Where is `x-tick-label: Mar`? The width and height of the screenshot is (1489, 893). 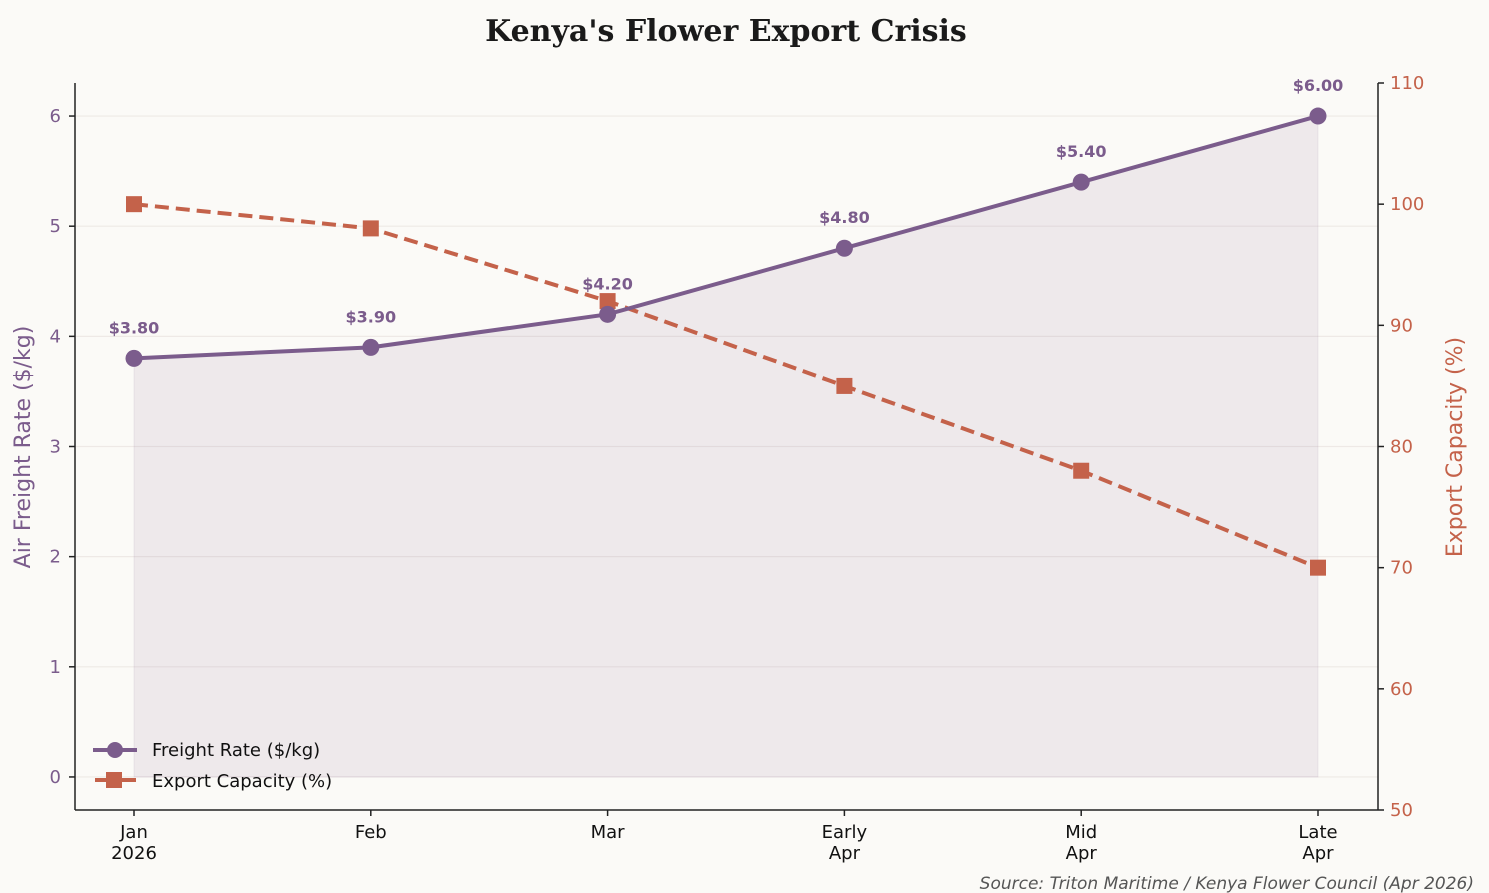 x-tick-label: Mar is located at coordinates (608, 832).